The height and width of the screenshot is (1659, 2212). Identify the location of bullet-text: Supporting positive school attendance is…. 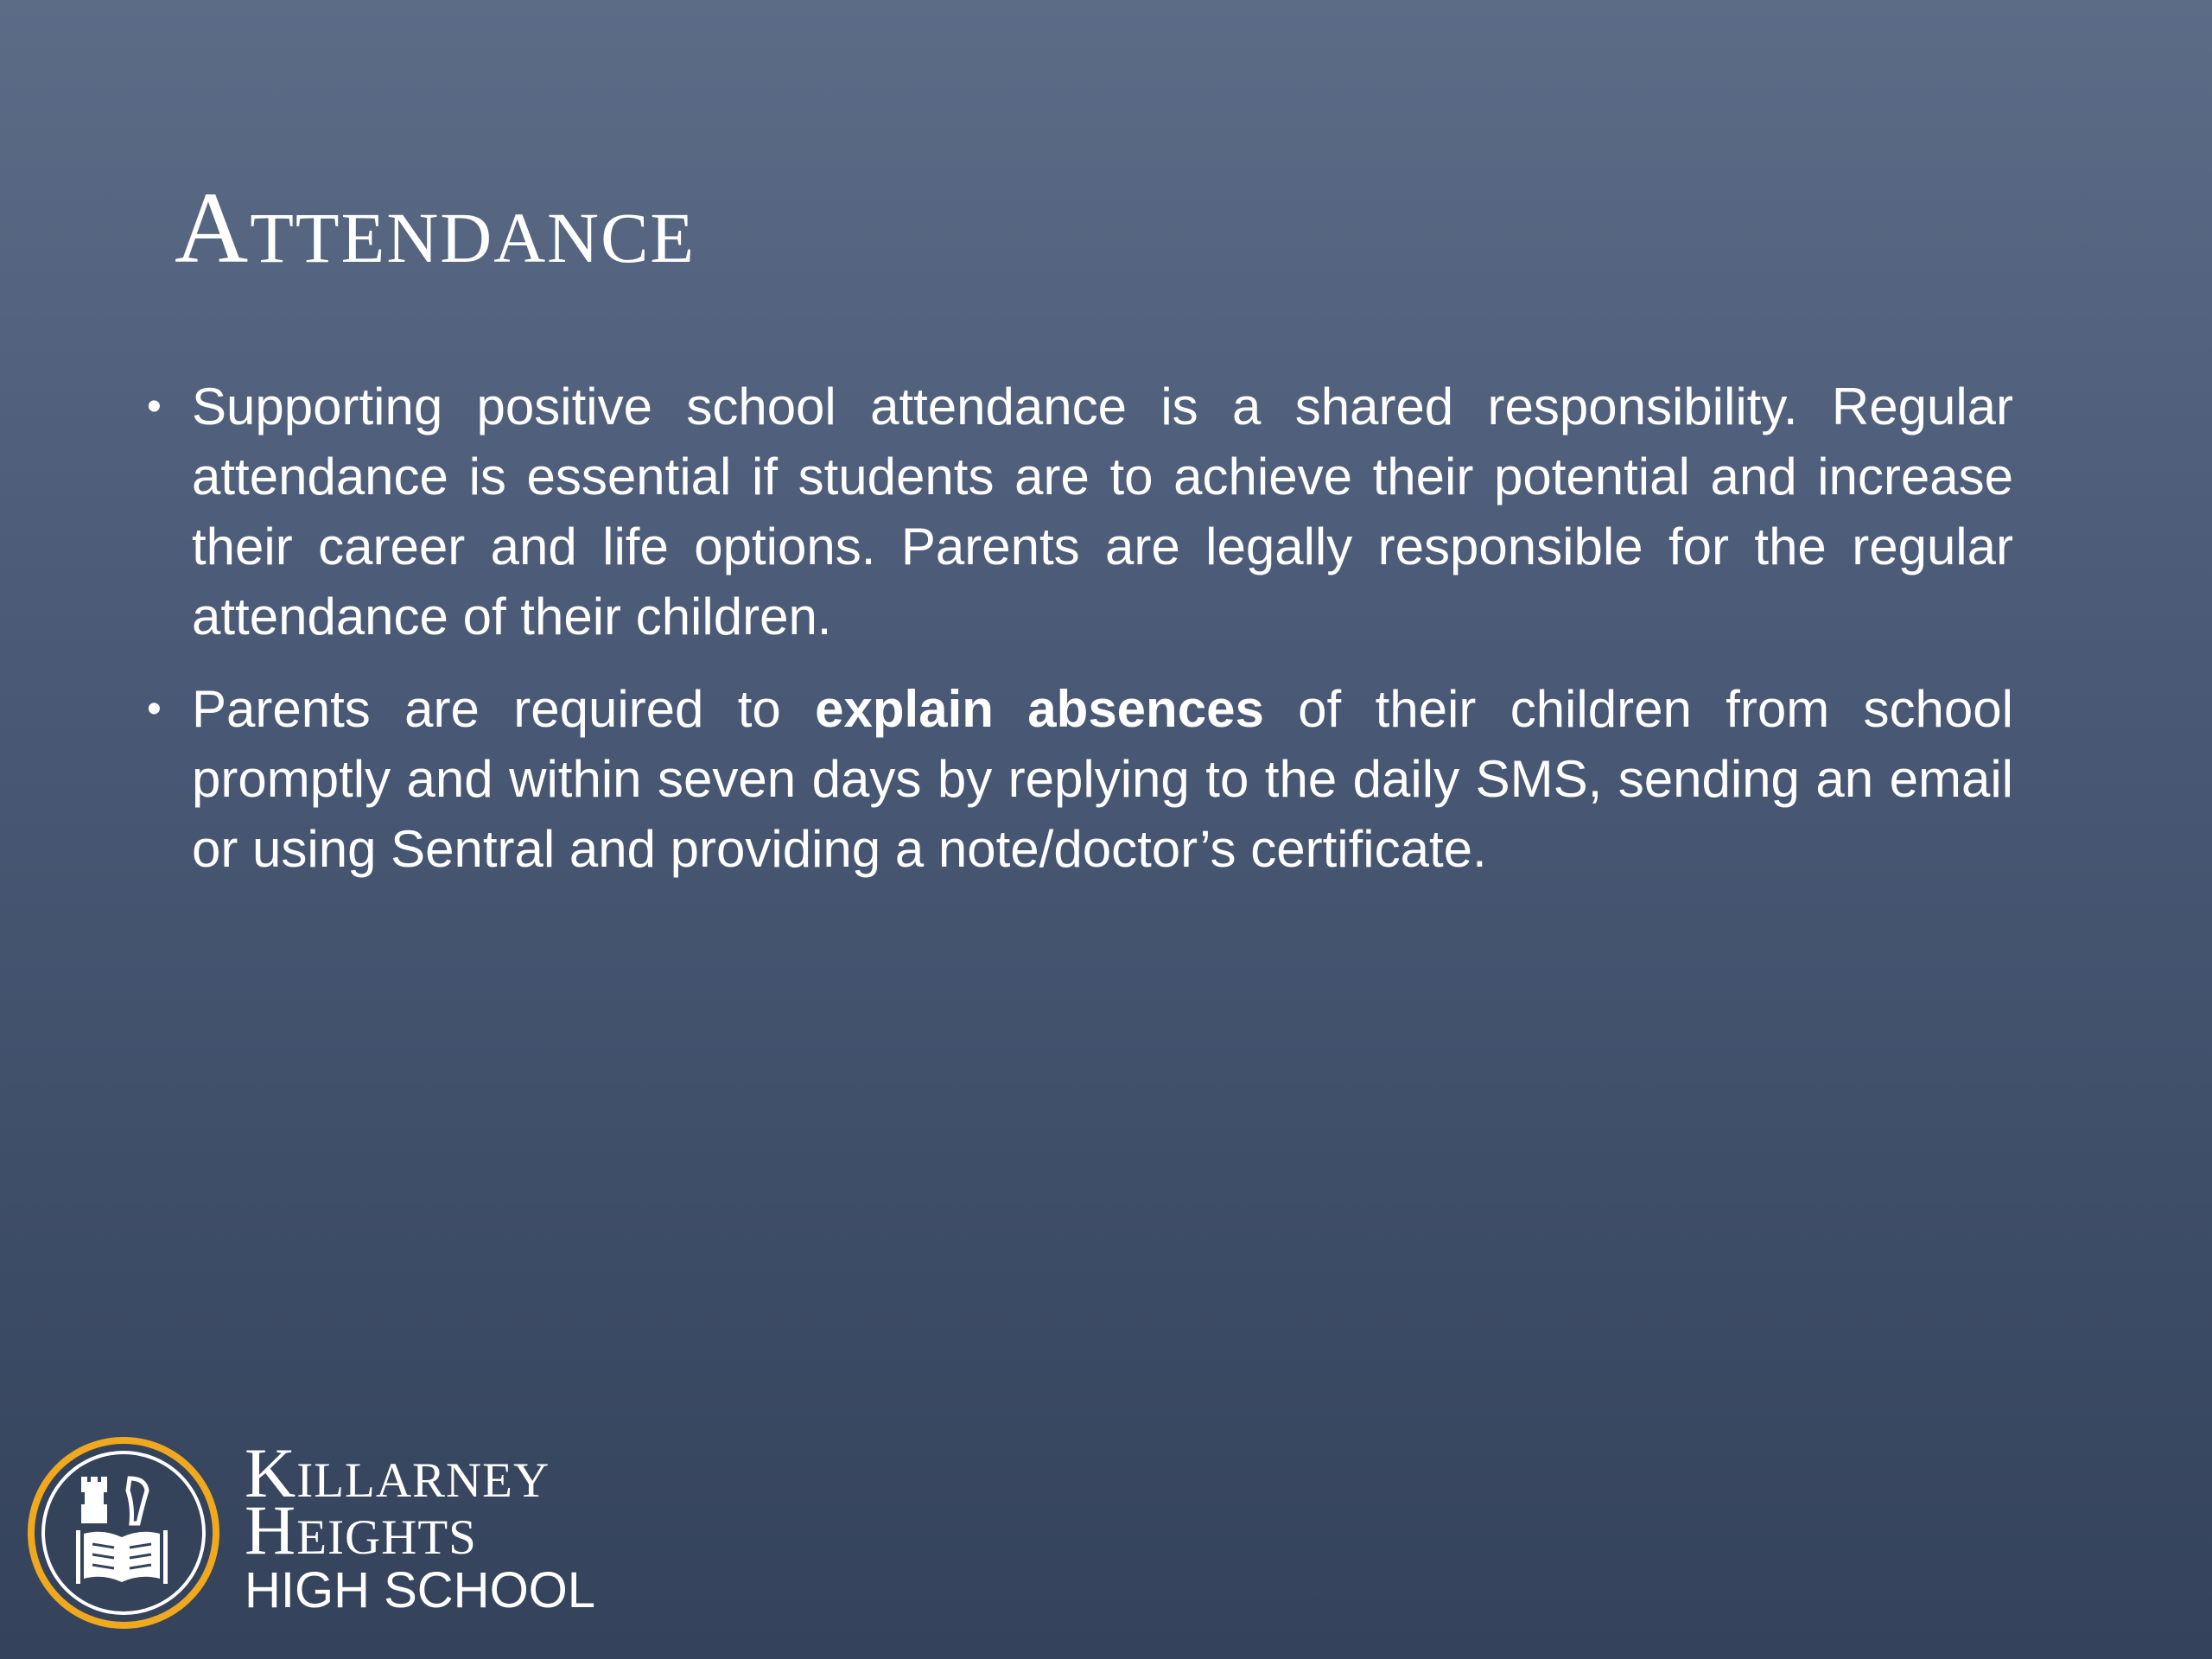
(1102, 511).